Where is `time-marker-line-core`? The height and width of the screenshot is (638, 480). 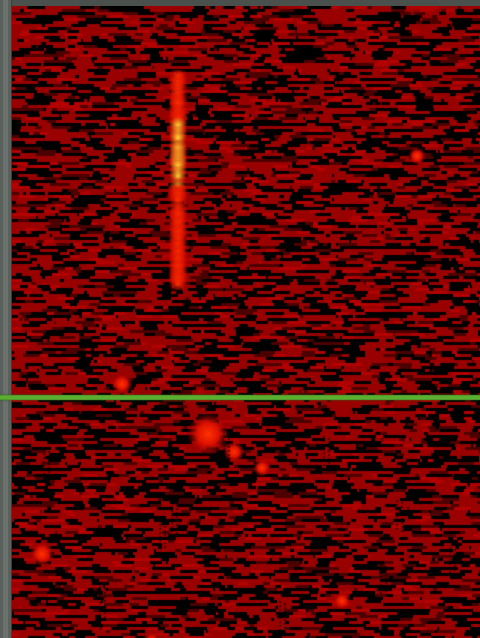
time-marker-line-core is located at coordinates (240, 397).